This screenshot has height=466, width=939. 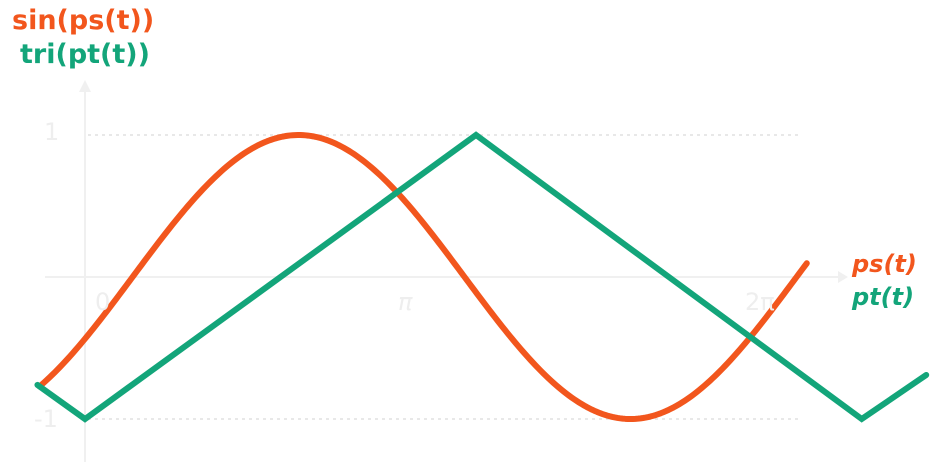 What do you see at coordinates (85, 86) in the screenshot?
I see `y-axis-arrow` at bounding box center [85, 86].